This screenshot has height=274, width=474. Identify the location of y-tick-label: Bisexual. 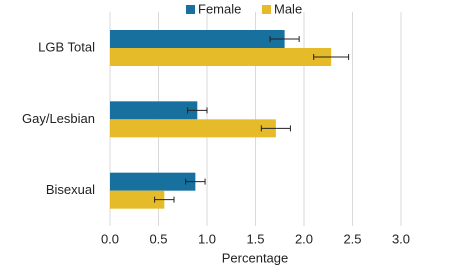
(70, 189).